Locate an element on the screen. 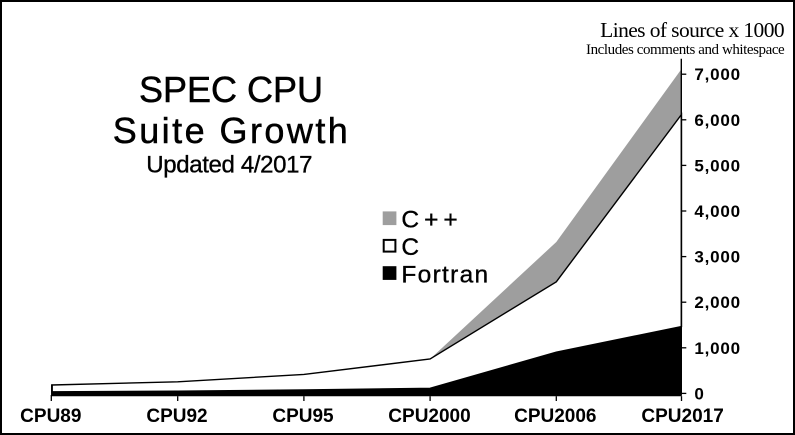 The image size is (795, 435). svg-text: CPU95 is located at coordinates (303, 416).